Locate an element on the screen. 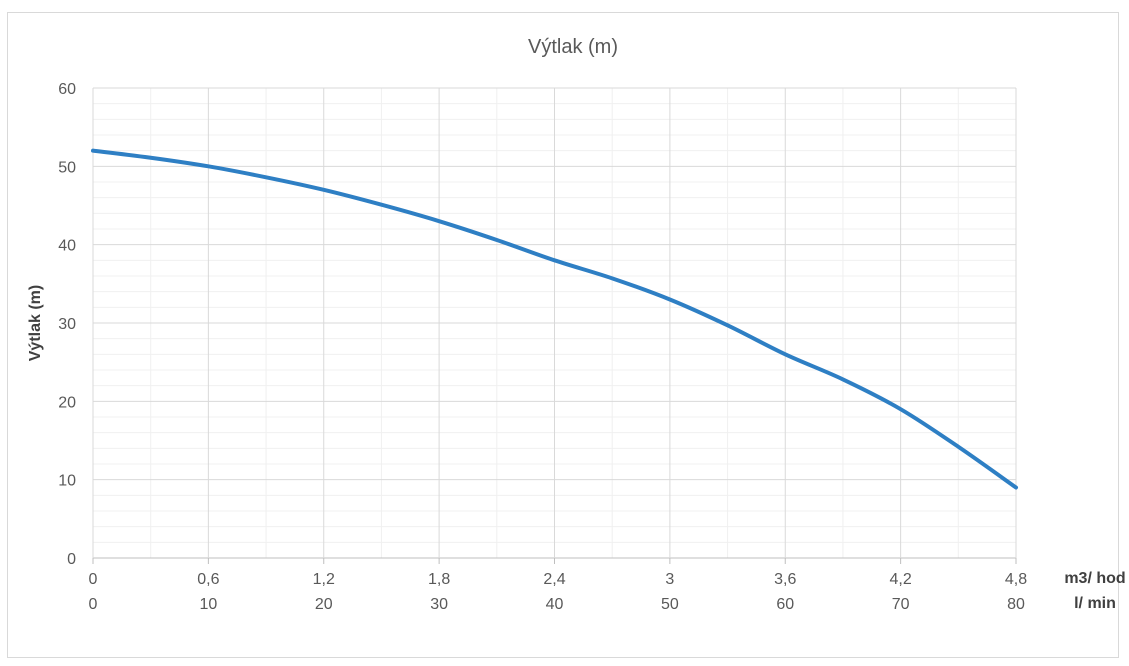 This screenshot has width=1129, height=666. x-tick-label-secondary: 30 is located at coordinates (439, 604).